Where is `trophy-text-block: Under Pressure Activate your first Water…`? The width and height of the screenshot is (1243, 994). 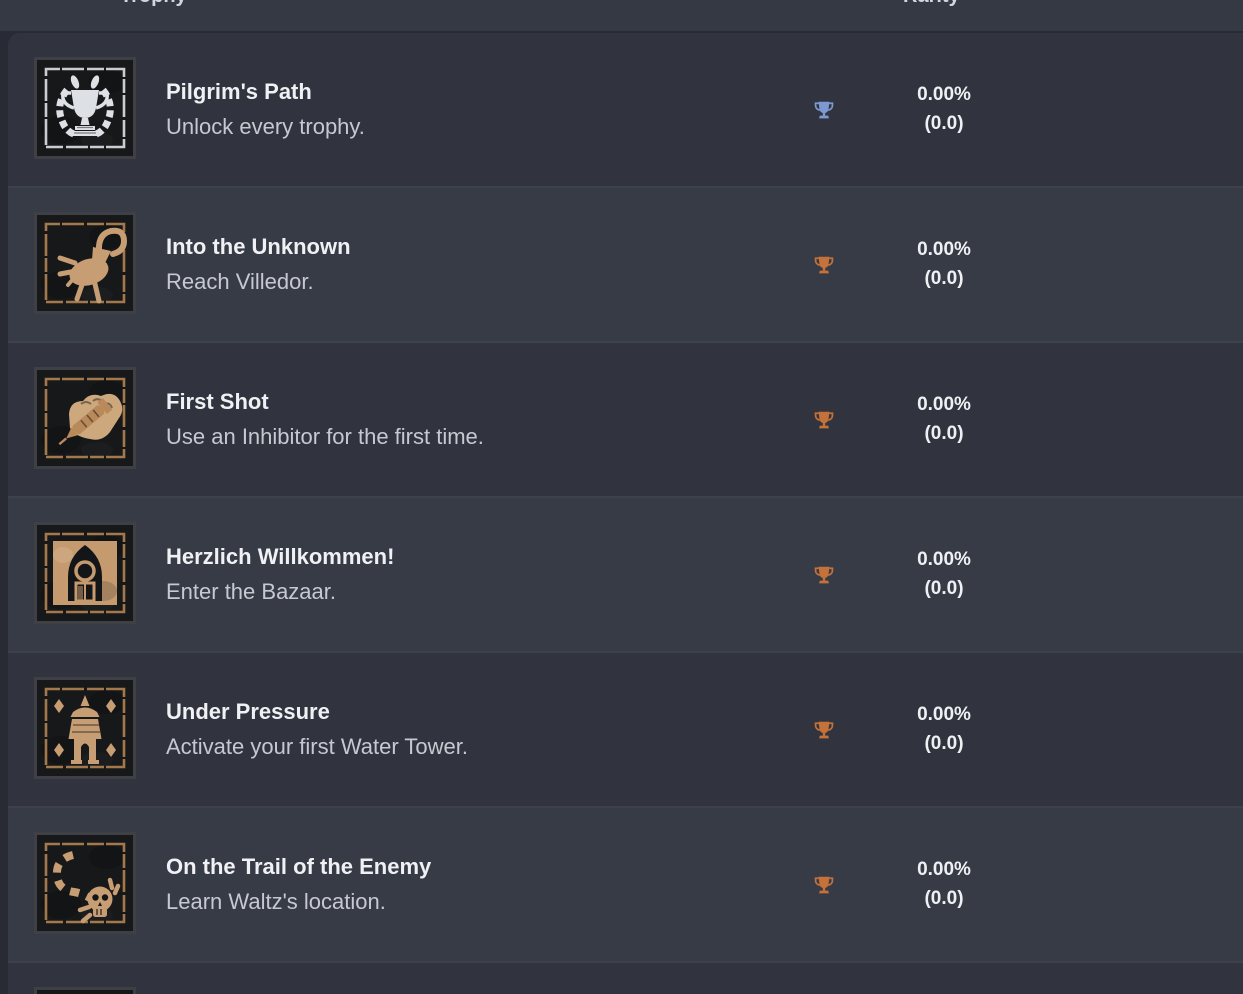 trophy-text-block: Under Pressure Activate your first Water… is located at coordinates (446, 729).